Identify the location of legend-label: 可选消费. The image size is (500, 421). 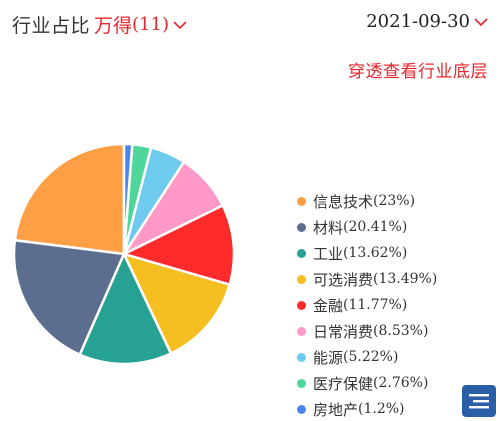
(343, 279).